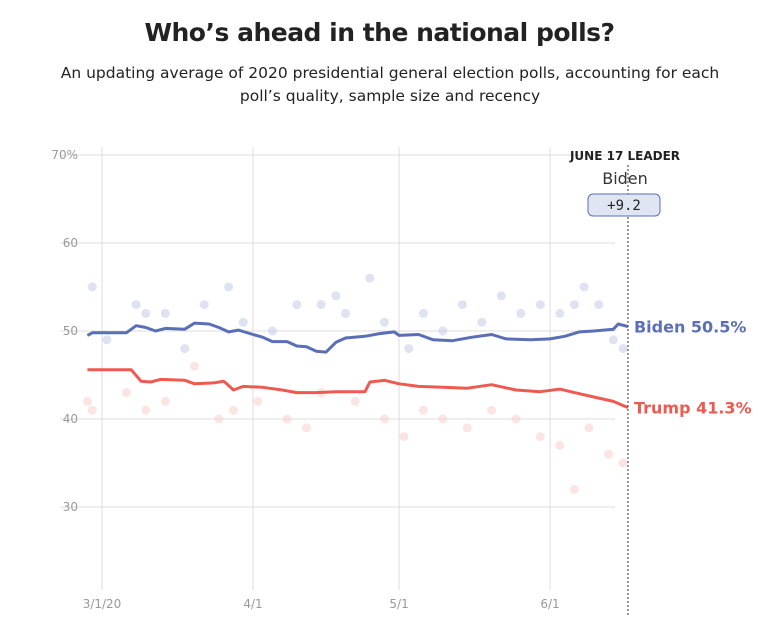 Image resolution: width=759 pixels, height=640 pixels. Describe the element at coordinates (64, 155) in the screenshot. I see `y-tick-label: 70%` at that location.